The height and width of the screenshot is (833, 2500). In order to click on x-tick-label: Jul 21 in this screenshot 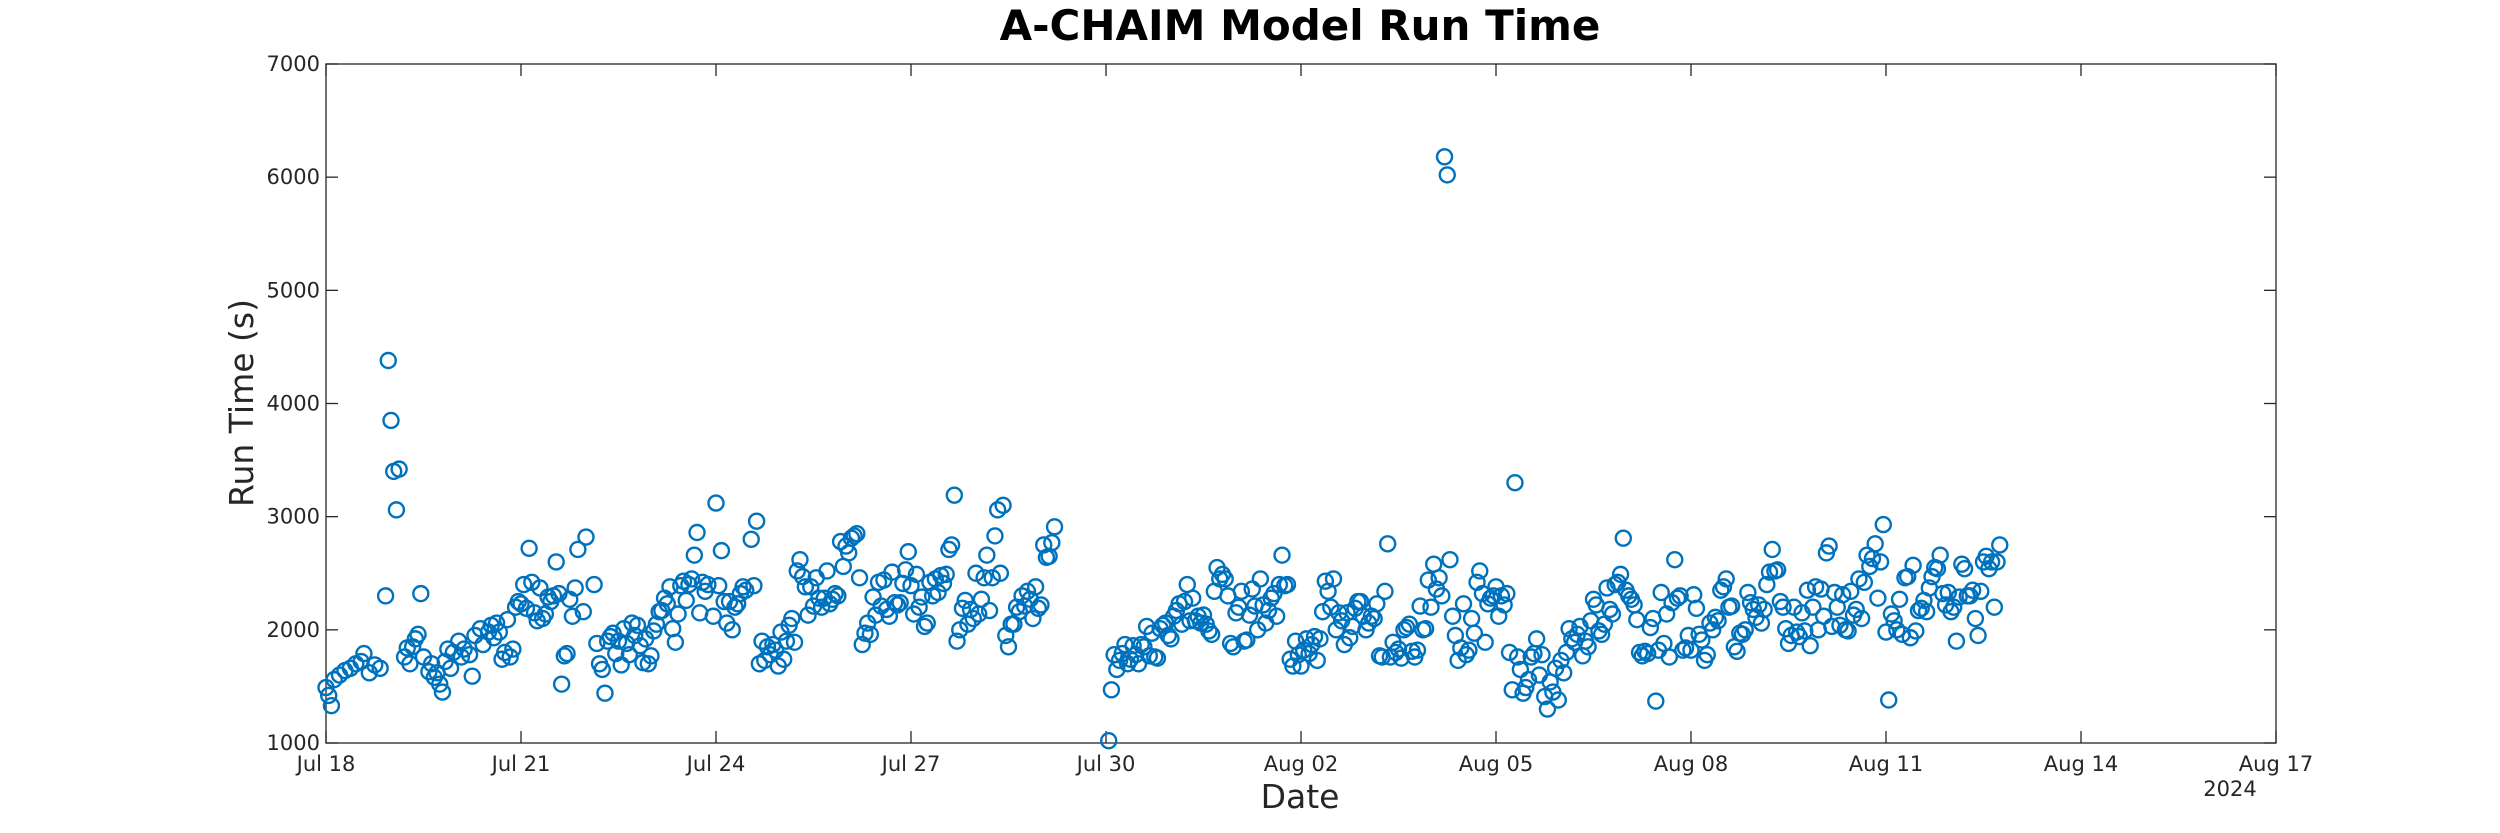, I will do `click(520, 764)`.